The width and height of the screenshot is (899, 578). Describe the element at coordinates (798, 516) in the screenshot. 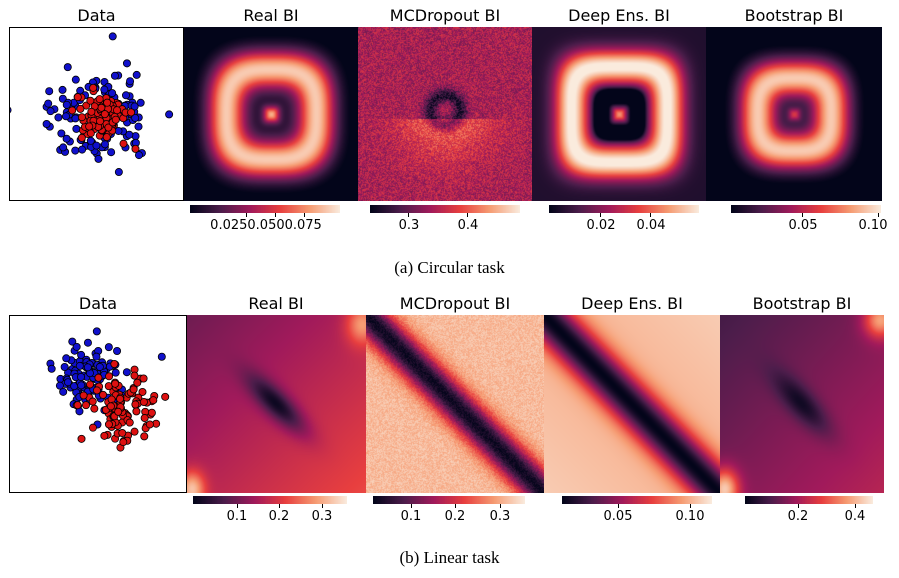

I see `row-b-cbar-bootstrap-tick-1: 0.2` at that location.